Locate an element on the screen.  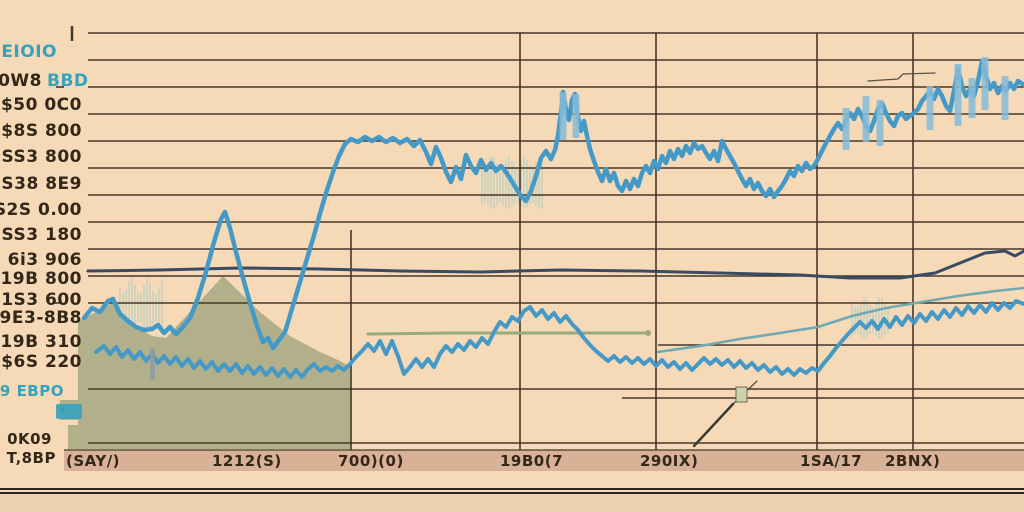
y-axis-label: 0W8 is located at coordinates (21, 81).